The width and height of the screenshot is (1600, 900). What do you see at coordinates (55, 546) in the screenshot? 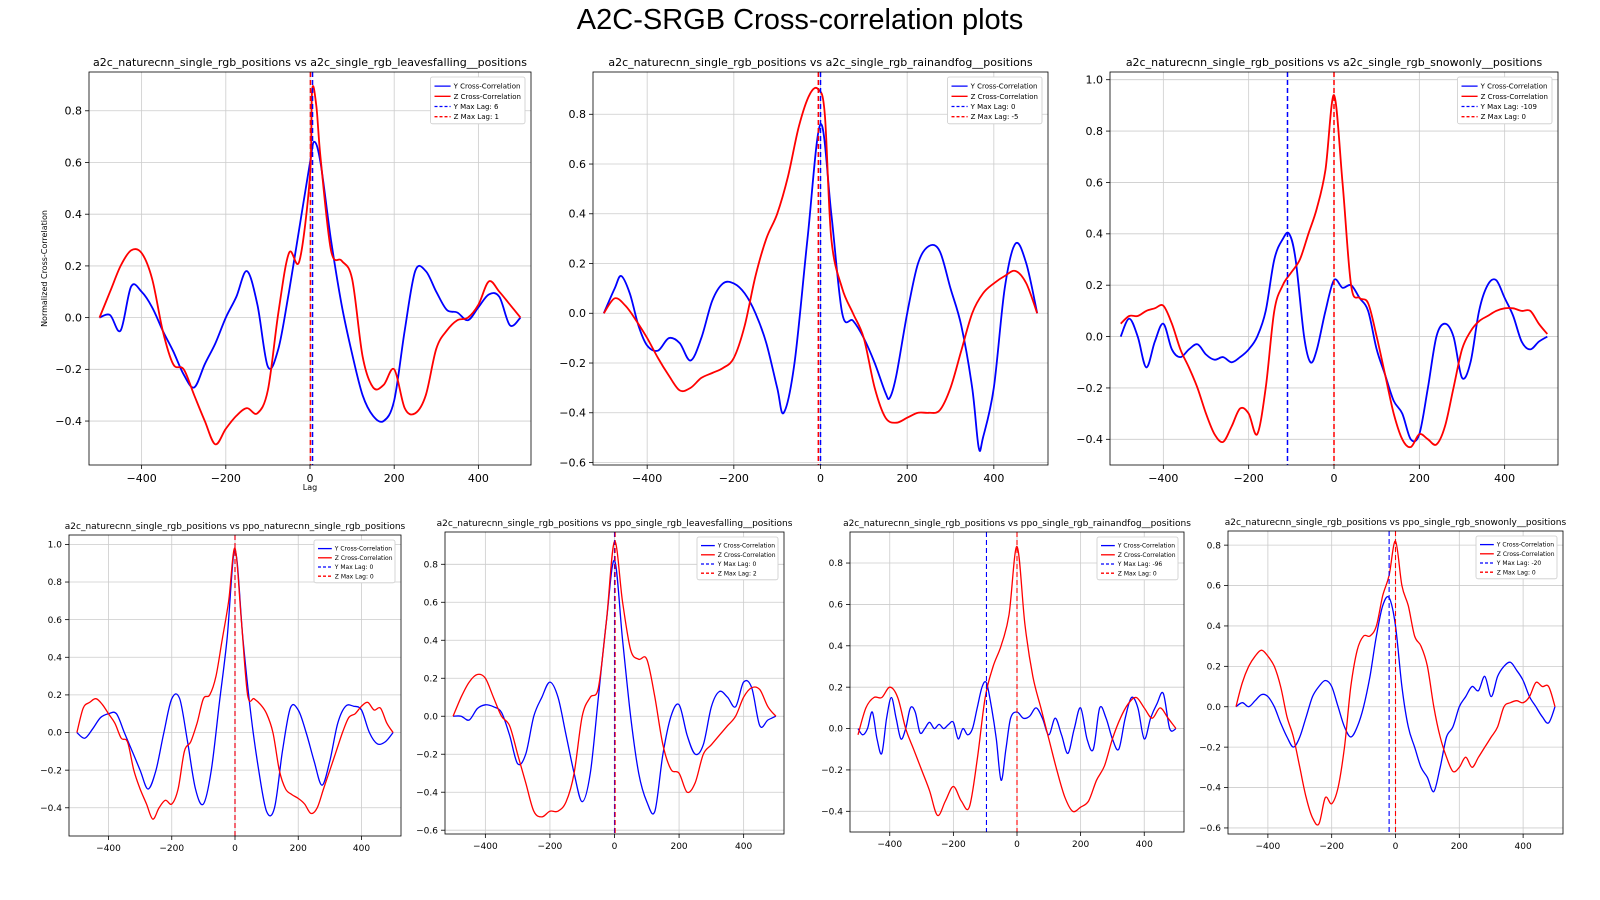
I see `y-tick-label: 1.0` at bounding box center [55, 546].